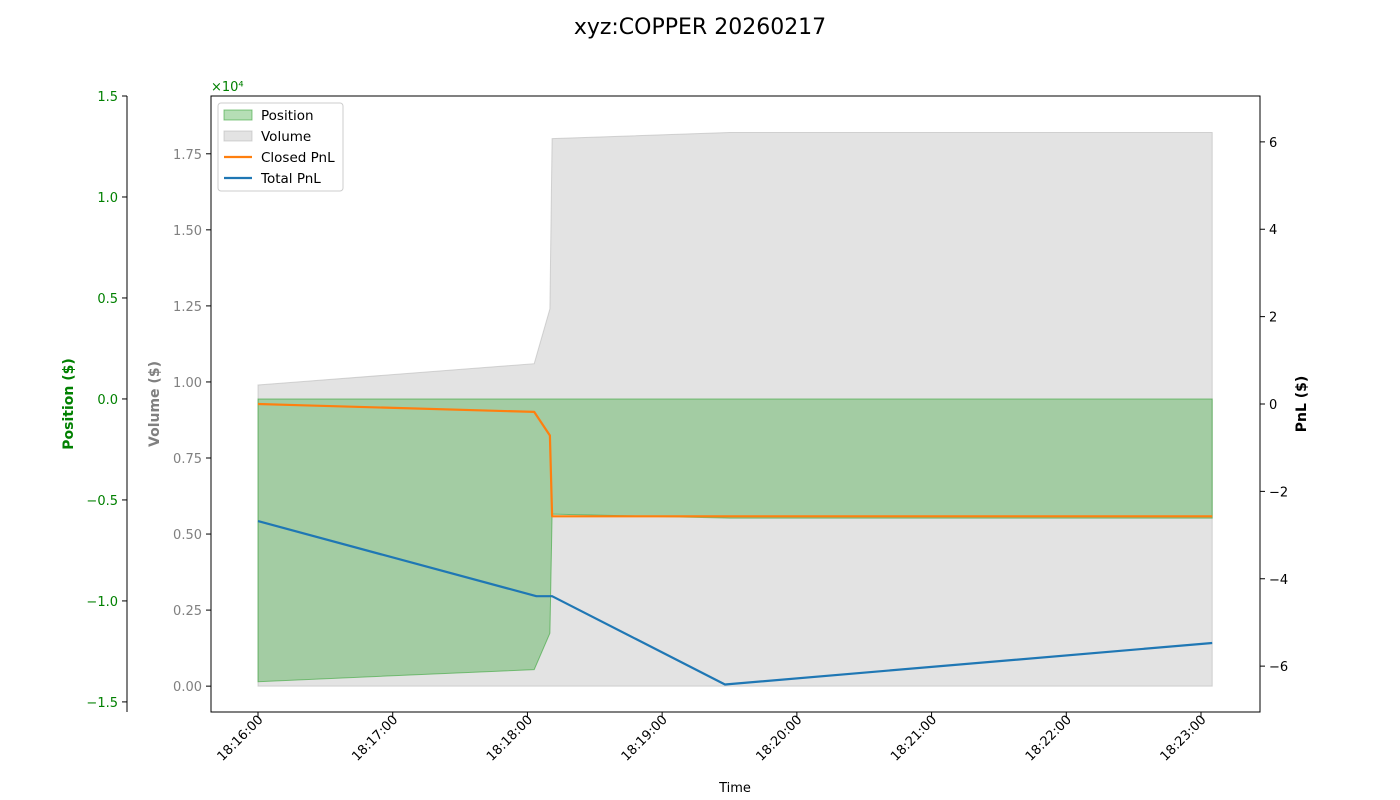 The image size is (1400, 800). I want to click on pnl-tick-label: −2, so click(1278, 492).